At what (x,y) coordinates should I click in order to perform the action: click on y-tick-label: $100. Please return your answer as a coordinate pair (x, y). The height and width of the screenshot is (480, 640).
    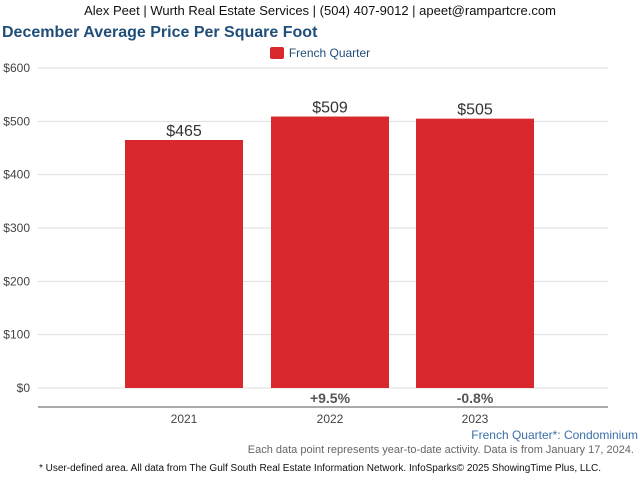
    Looking at the image, I should click on (16, 335).